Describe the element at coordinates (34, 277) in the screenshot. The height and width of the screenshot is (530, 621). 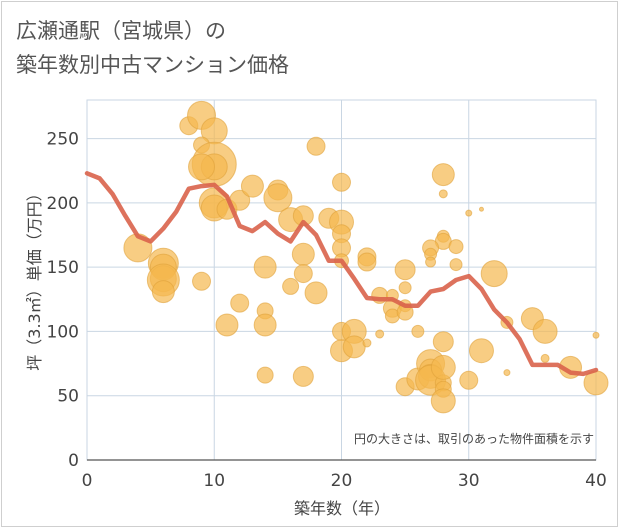
I see `y-axis-label: 坪（3.3㎡）単価（万円）` at that location.